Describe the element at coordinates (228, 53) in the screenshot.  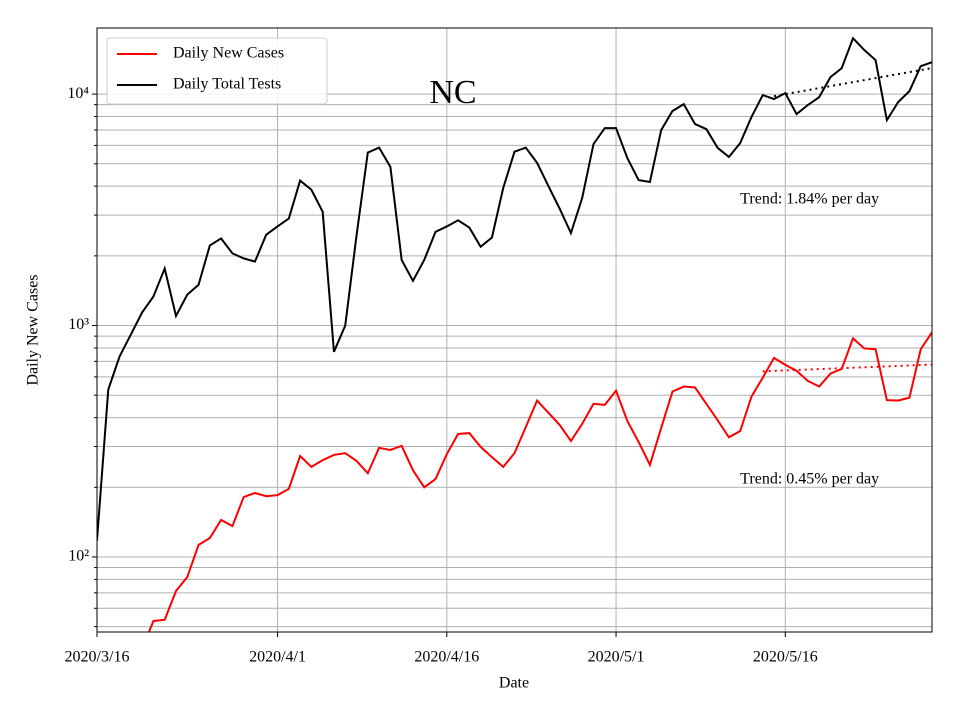
I see `legend-label: Daily New Cases` at that location.